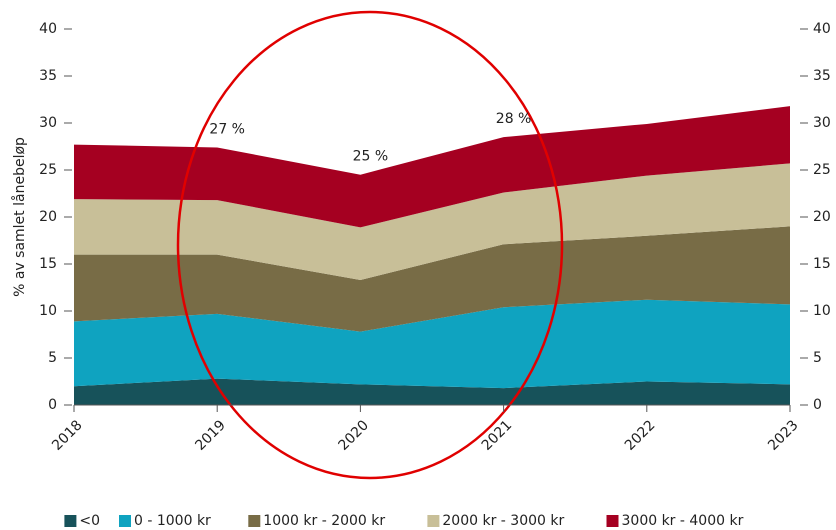 This screenshot has width=836, height=530. Describe the element at coordinates (48, 29) in the screenshot. I see `y-tick-label: 40` at that location.